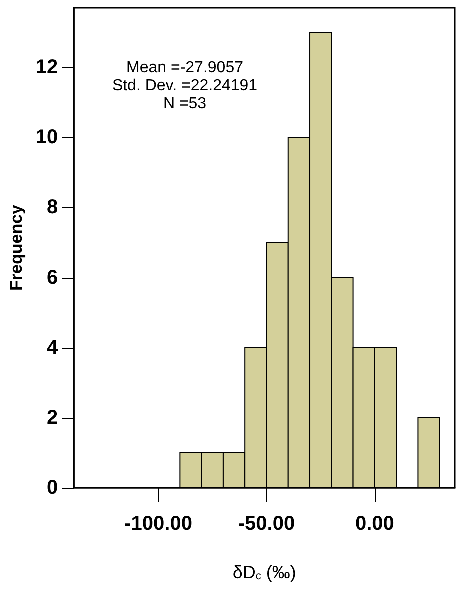 The height and width of the screenshot is (600, 457). What do you see at coordinates (158, 524) in the screenshot?
I see `x-tick-label: -100.00` at bounding box center [158, 524].